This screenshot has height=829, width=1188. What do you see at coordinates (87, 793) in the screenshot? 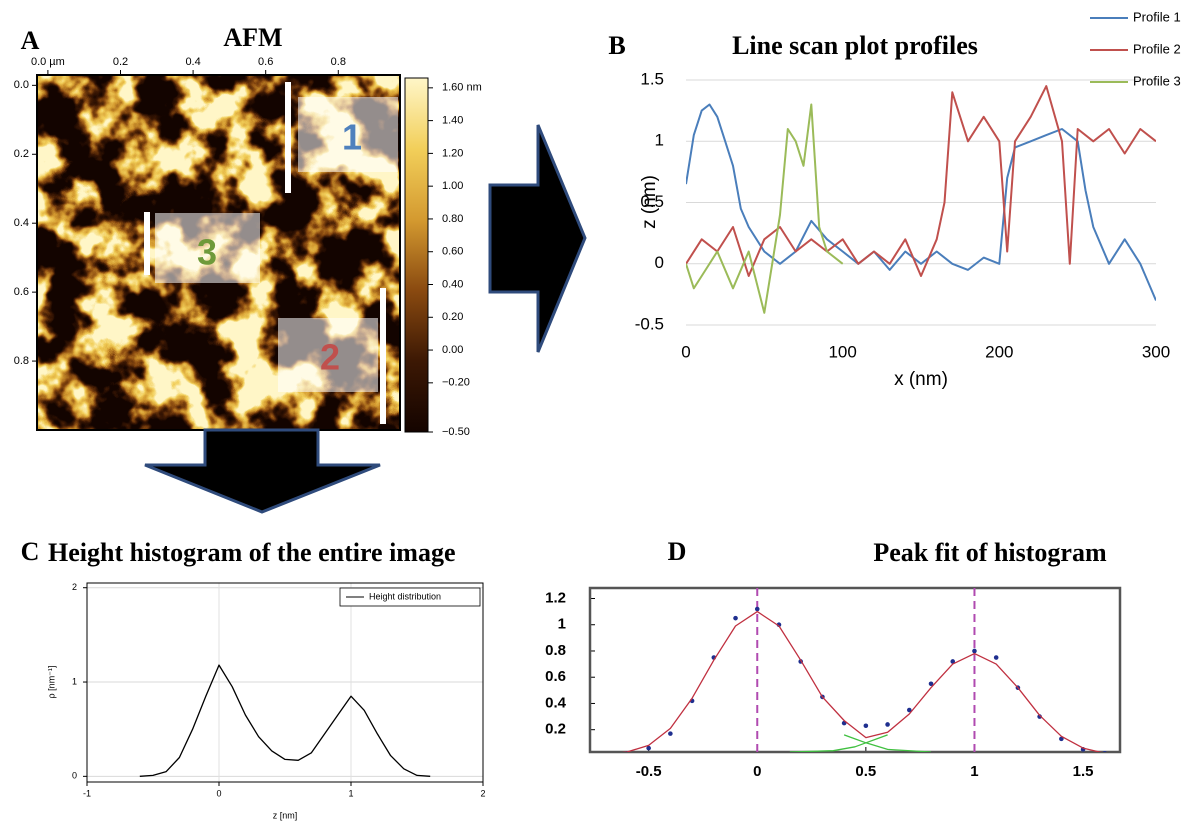
I see `x-tick-label: -1` at bounding box center [87, 793].